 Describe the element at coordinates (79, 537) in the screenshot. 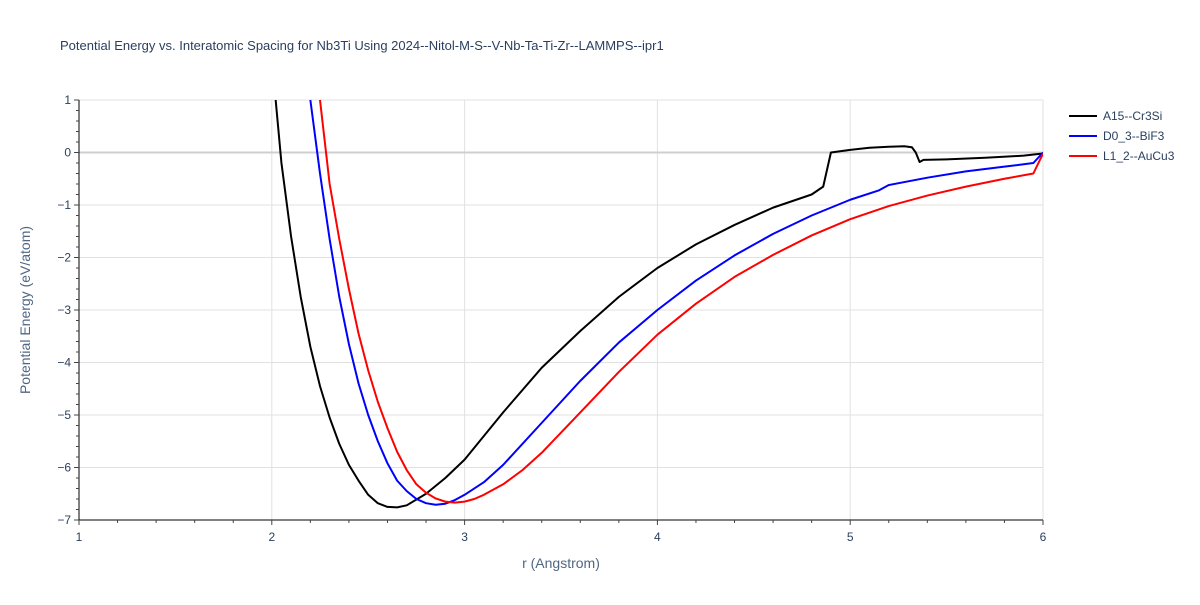

I see `x-tick-label: 1` at that location.